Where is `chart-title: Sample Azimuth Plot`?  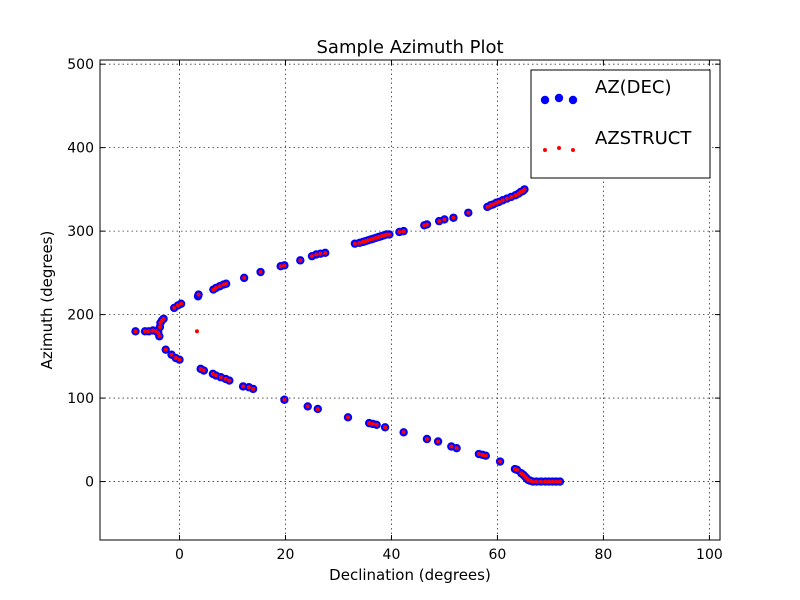
chart-title: Sample Azimuth Plot is located at coordinates (409, 47).